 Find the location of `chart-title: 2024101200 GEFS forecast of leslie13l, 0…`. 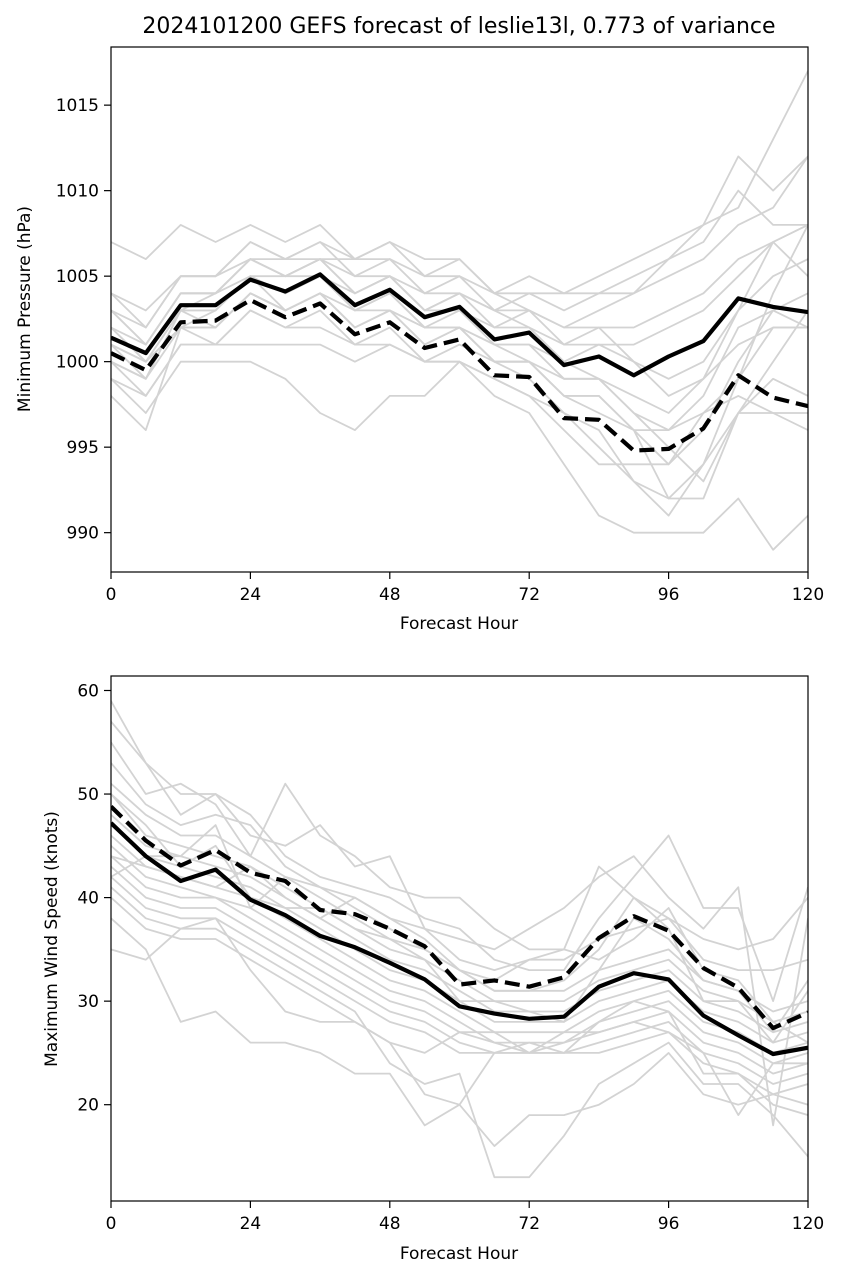

chart-title: 2024101200 GEFS forecast of leslie13l, 0… is located at coordinates (458, 26).